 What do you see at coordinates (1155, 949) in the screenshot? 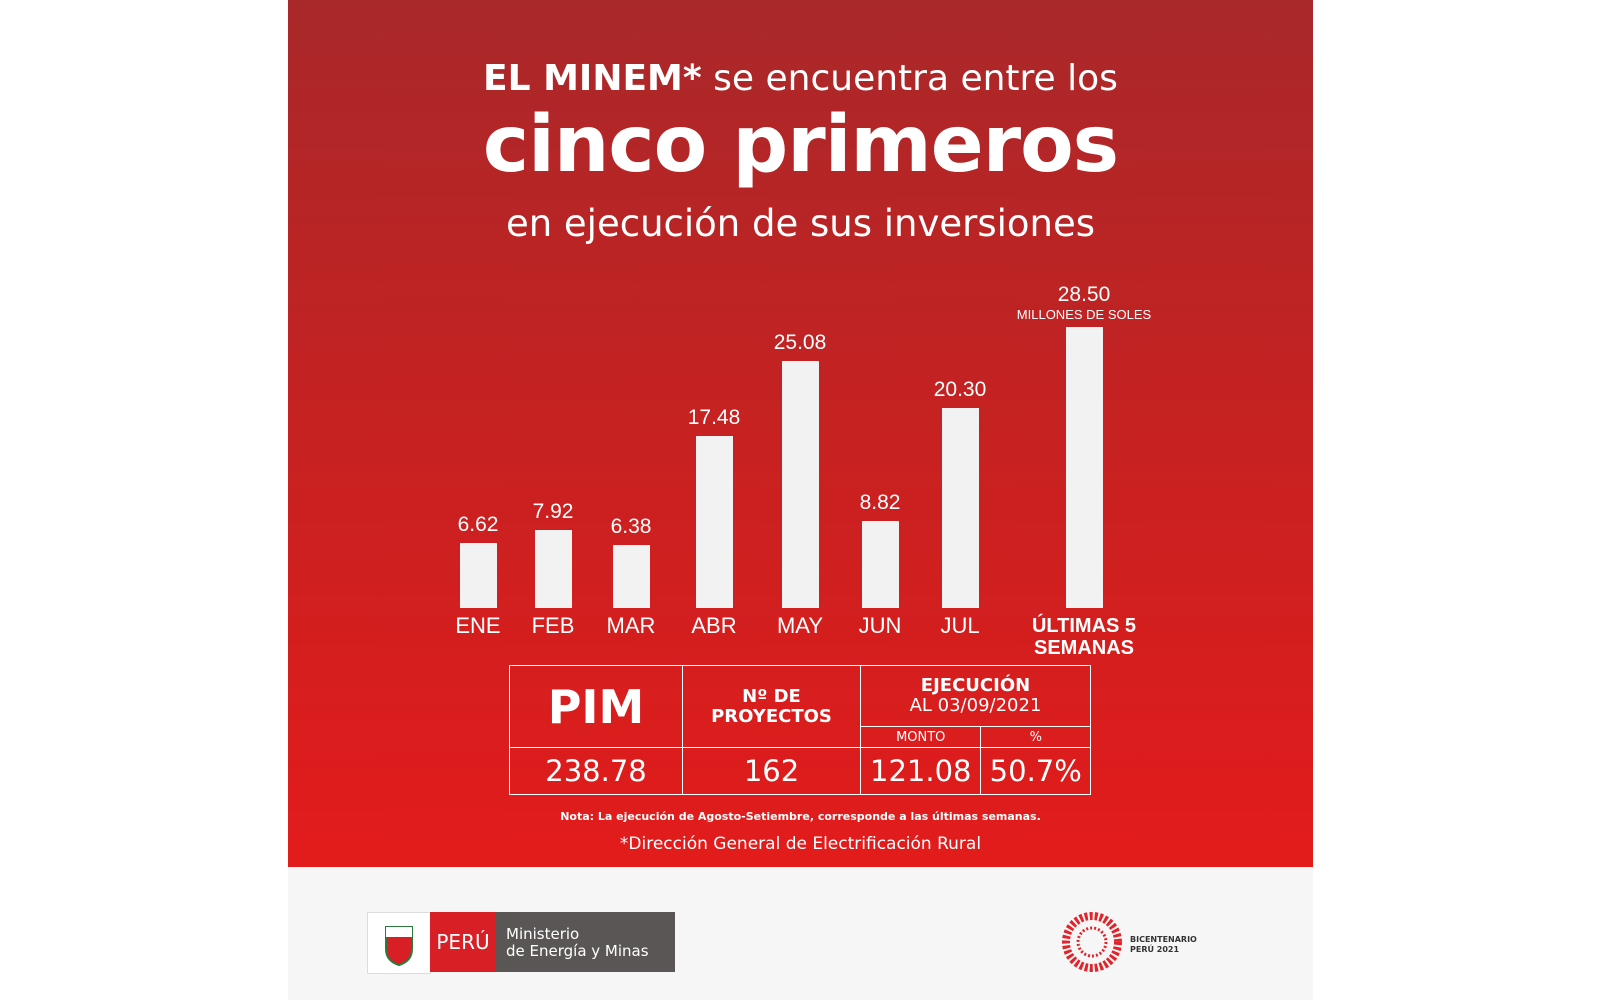
I see `bicentenario-line: PERÚ 2021` at bounding box center [1155, 949].